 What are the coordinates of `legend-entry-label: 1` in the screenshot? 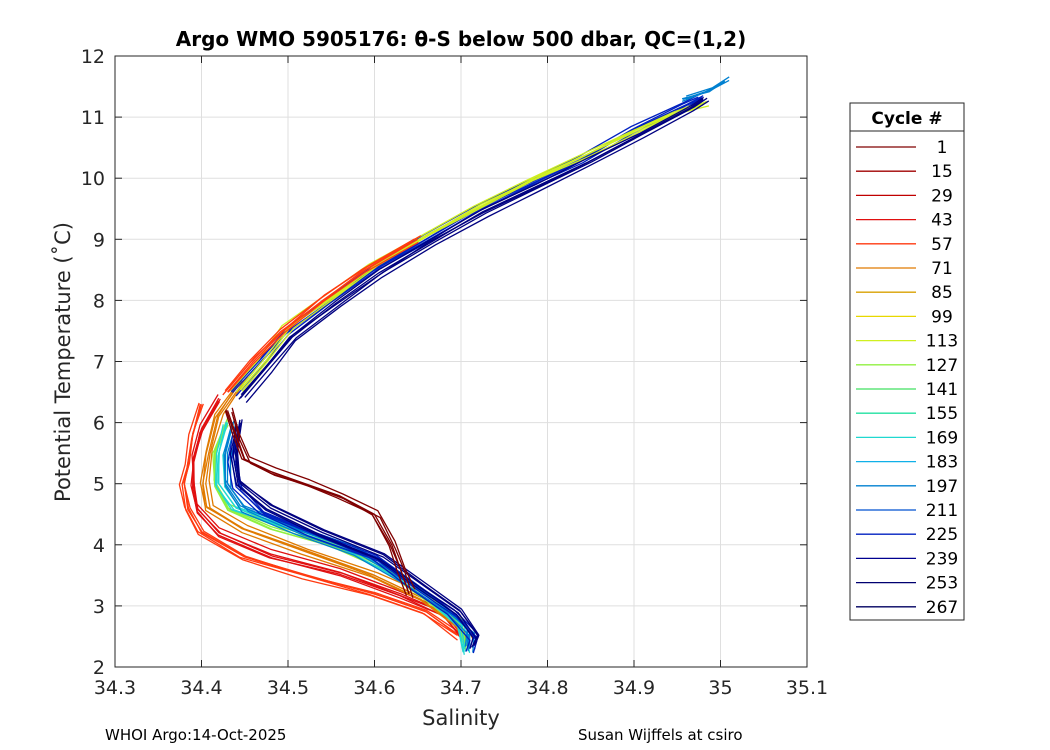 It's located at (942, 148).